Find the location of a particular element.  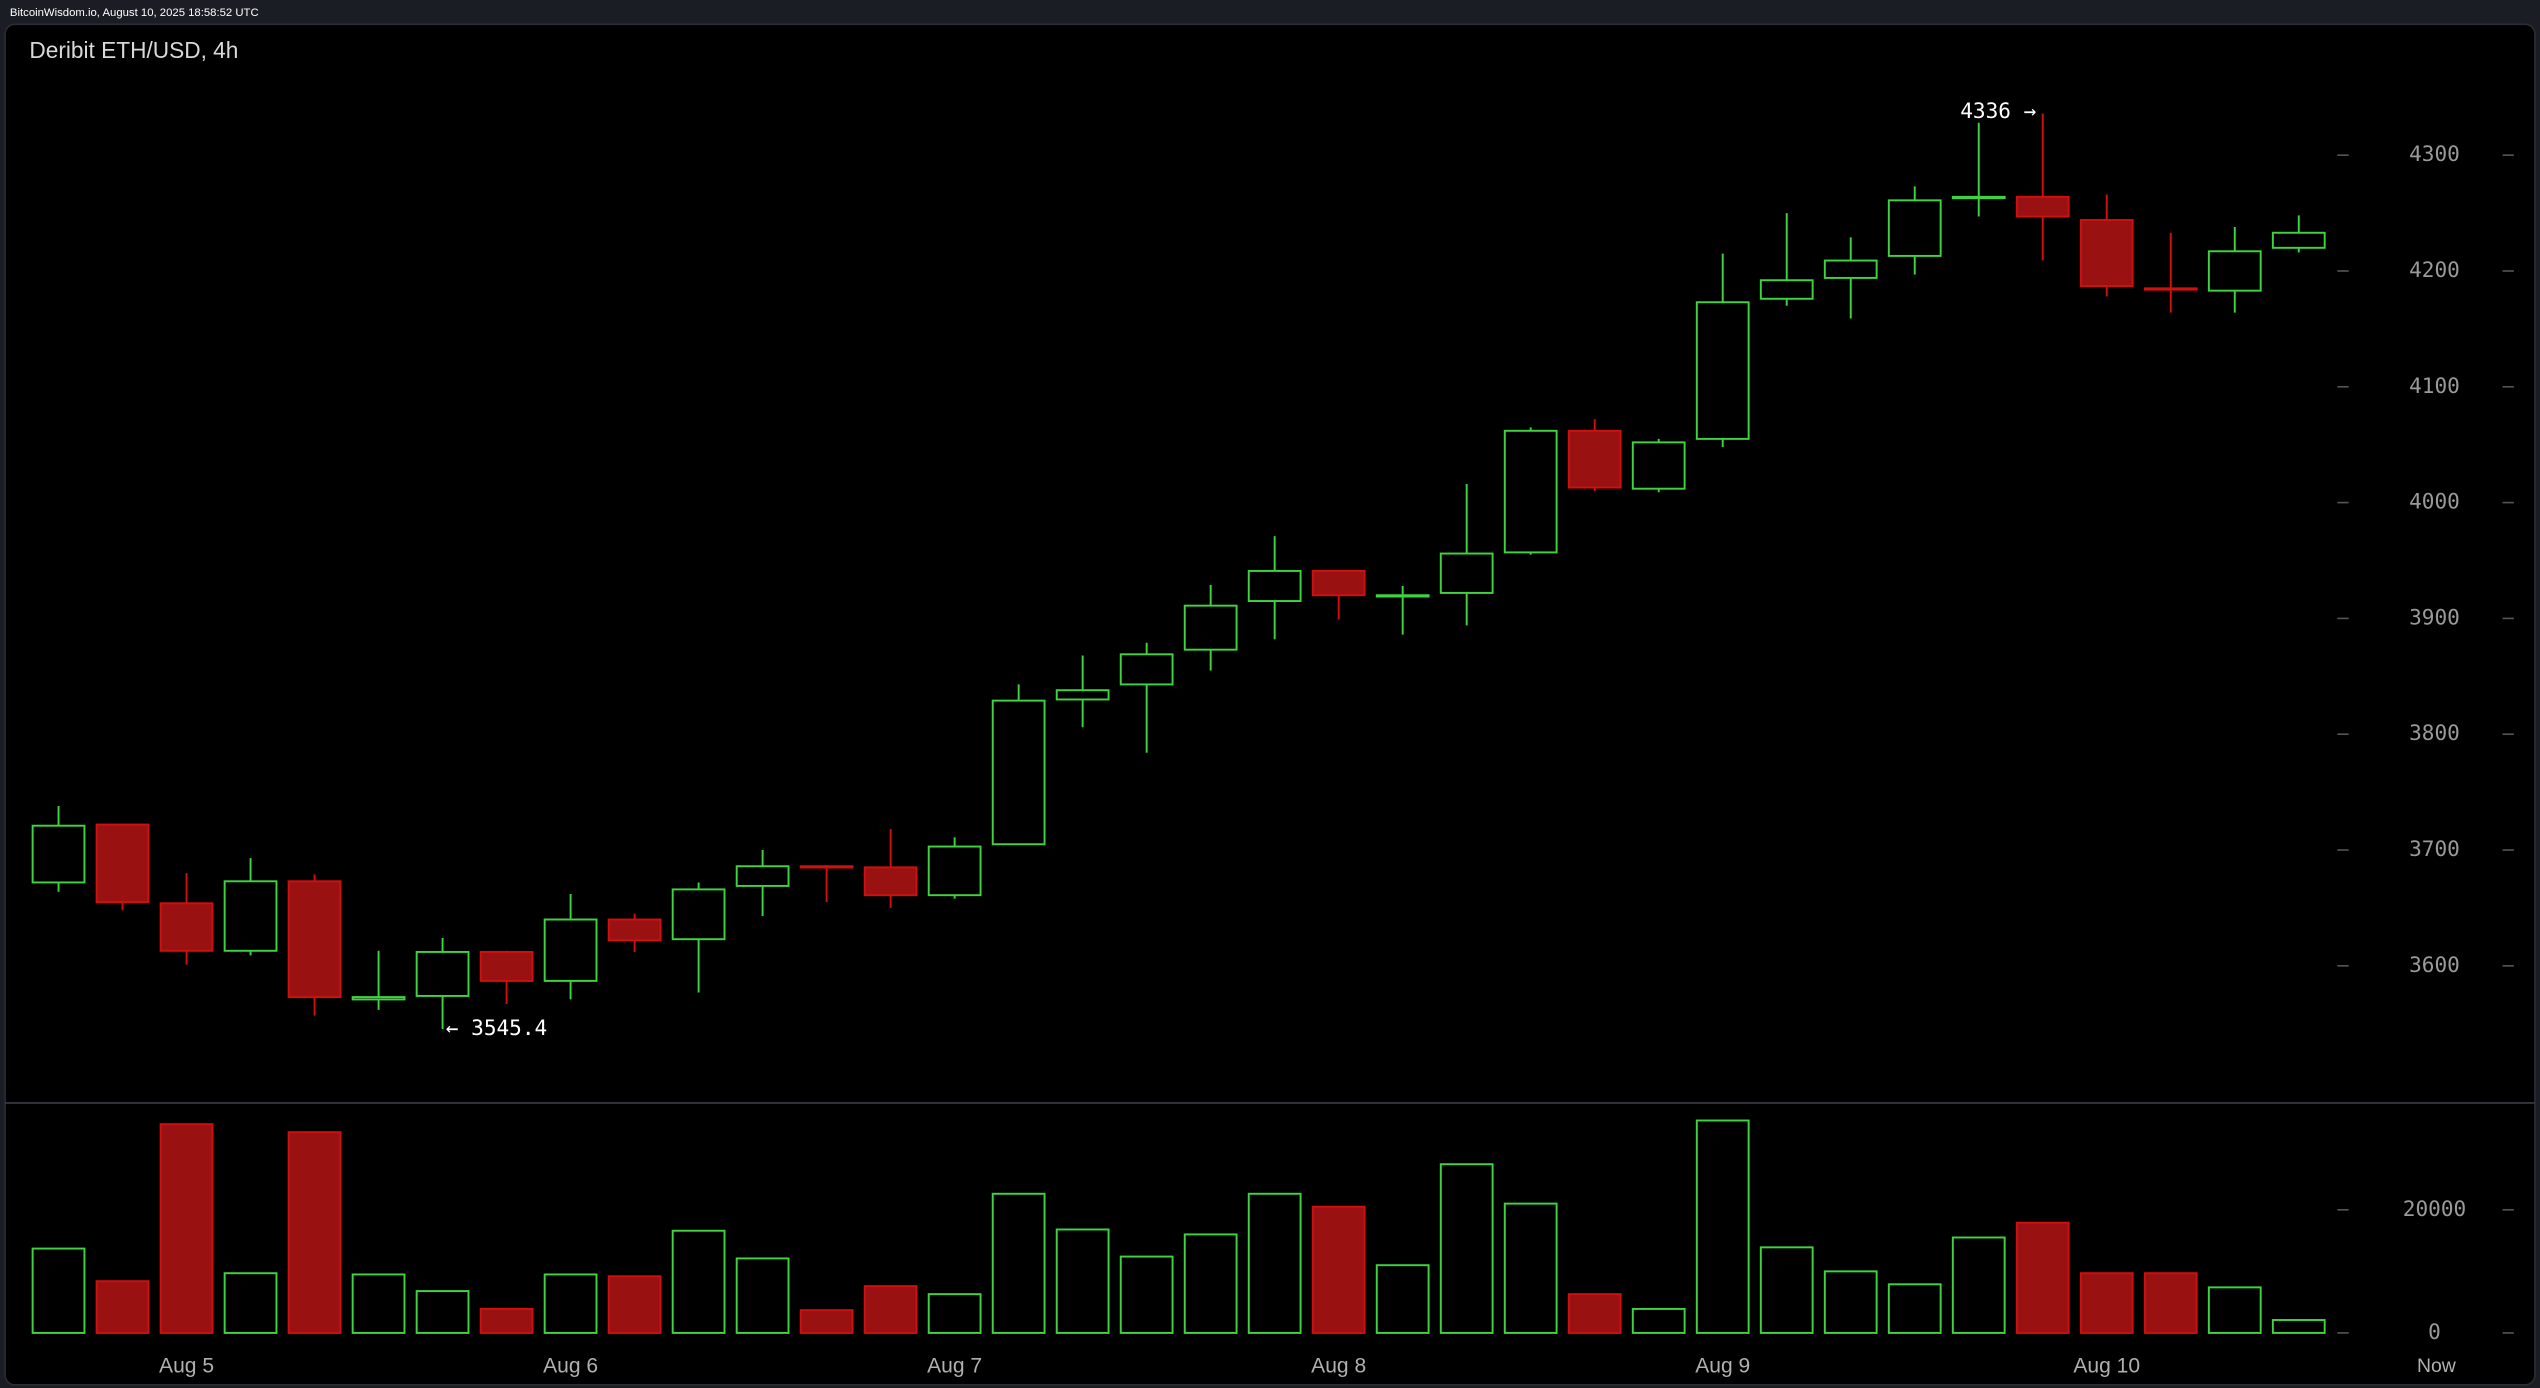

y-tick-label: 3800 is located at coordinates (2434, 732).